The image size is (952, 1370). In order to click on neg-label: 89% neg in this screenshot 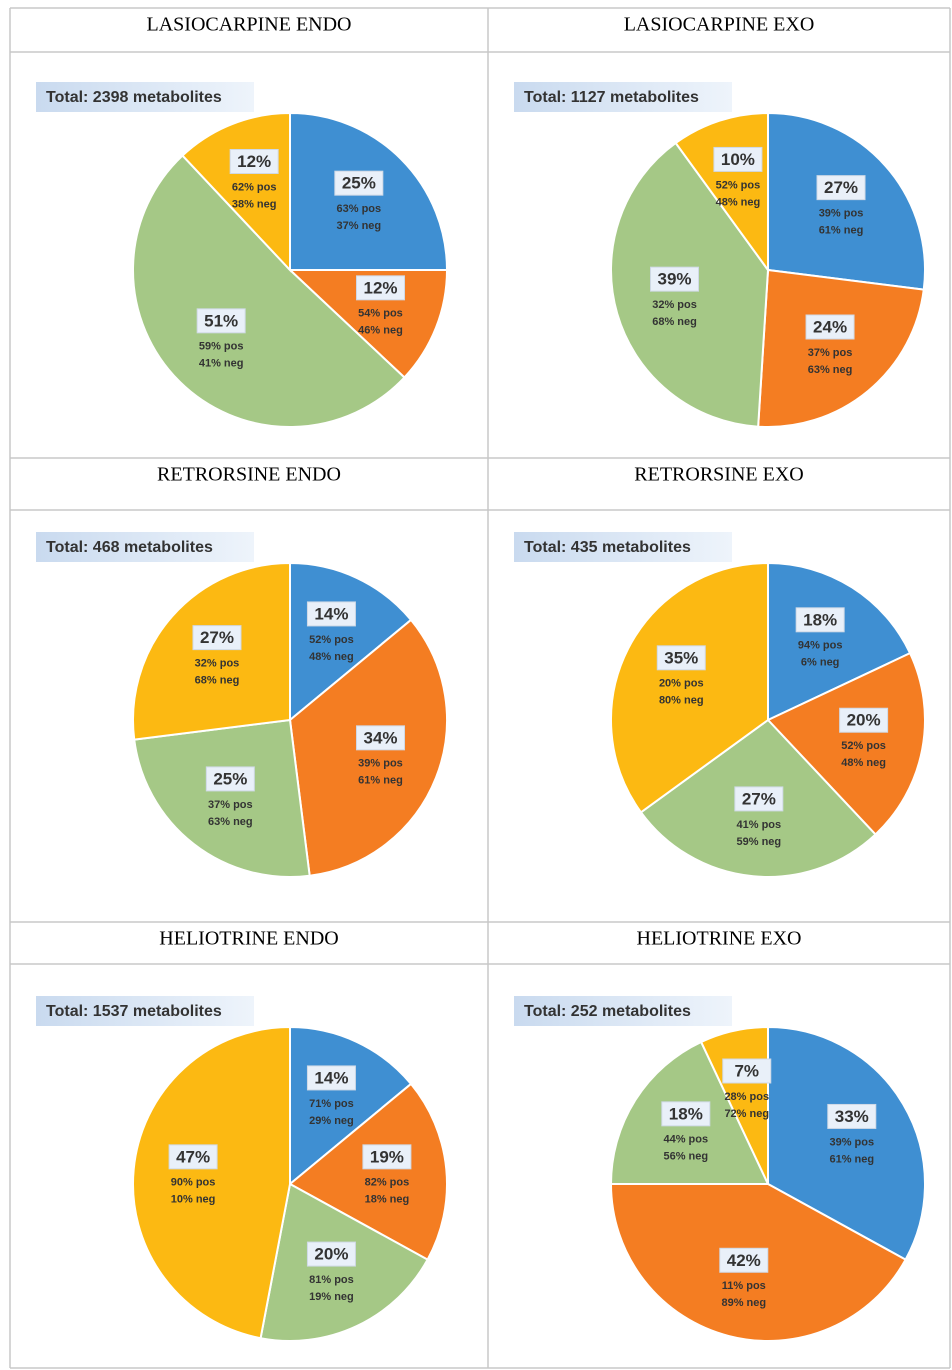, I will do `click(743, 1303)`.